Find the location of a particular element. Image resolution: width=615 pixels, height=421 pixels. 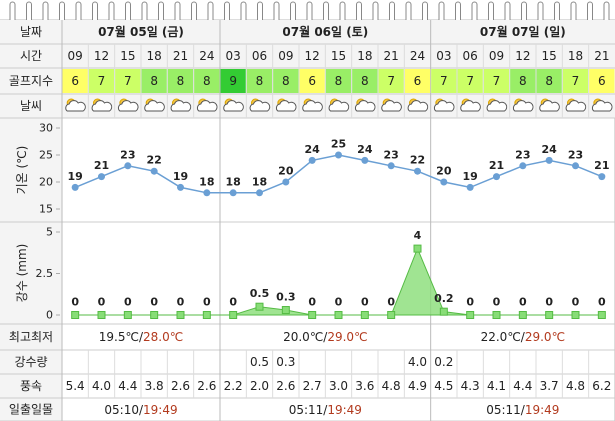

sun-times: 05:10/19:49 is located at coordinates (140, 410).